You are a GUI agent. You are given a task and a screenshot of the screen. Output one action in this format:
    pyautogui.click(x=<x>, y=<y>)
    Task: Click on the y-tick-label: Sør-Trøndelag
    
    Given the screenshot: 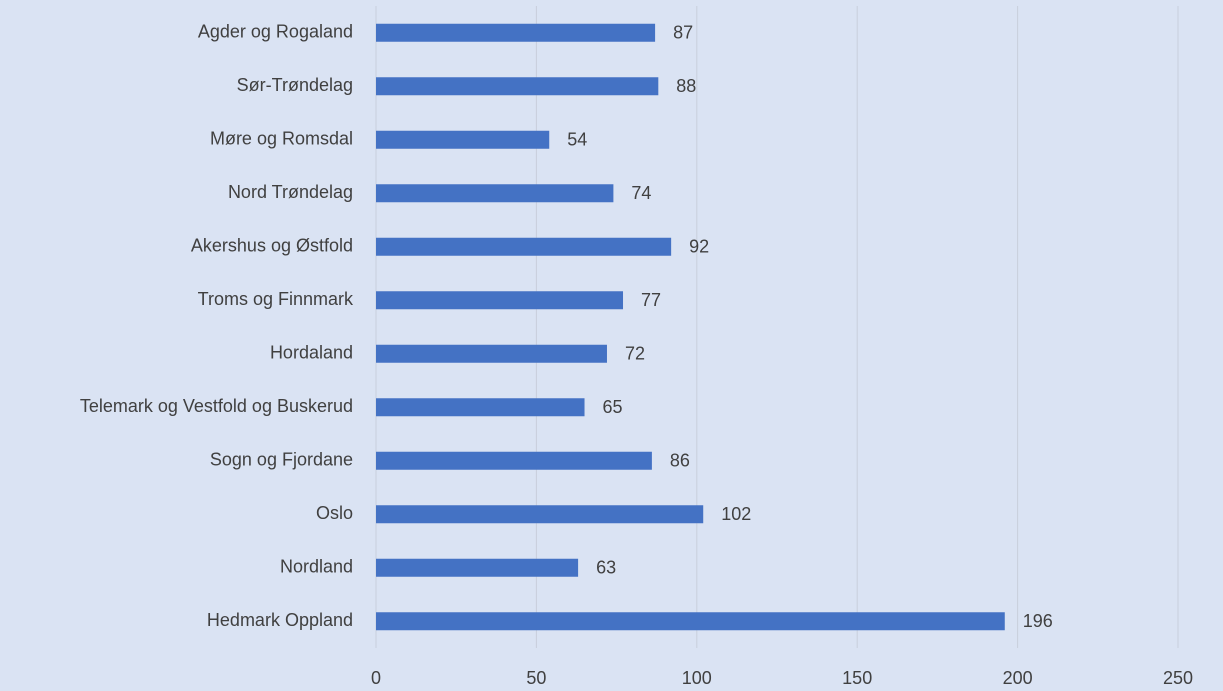 What is the action you would take?
    pyautogui.click(x=295, y=85)
    